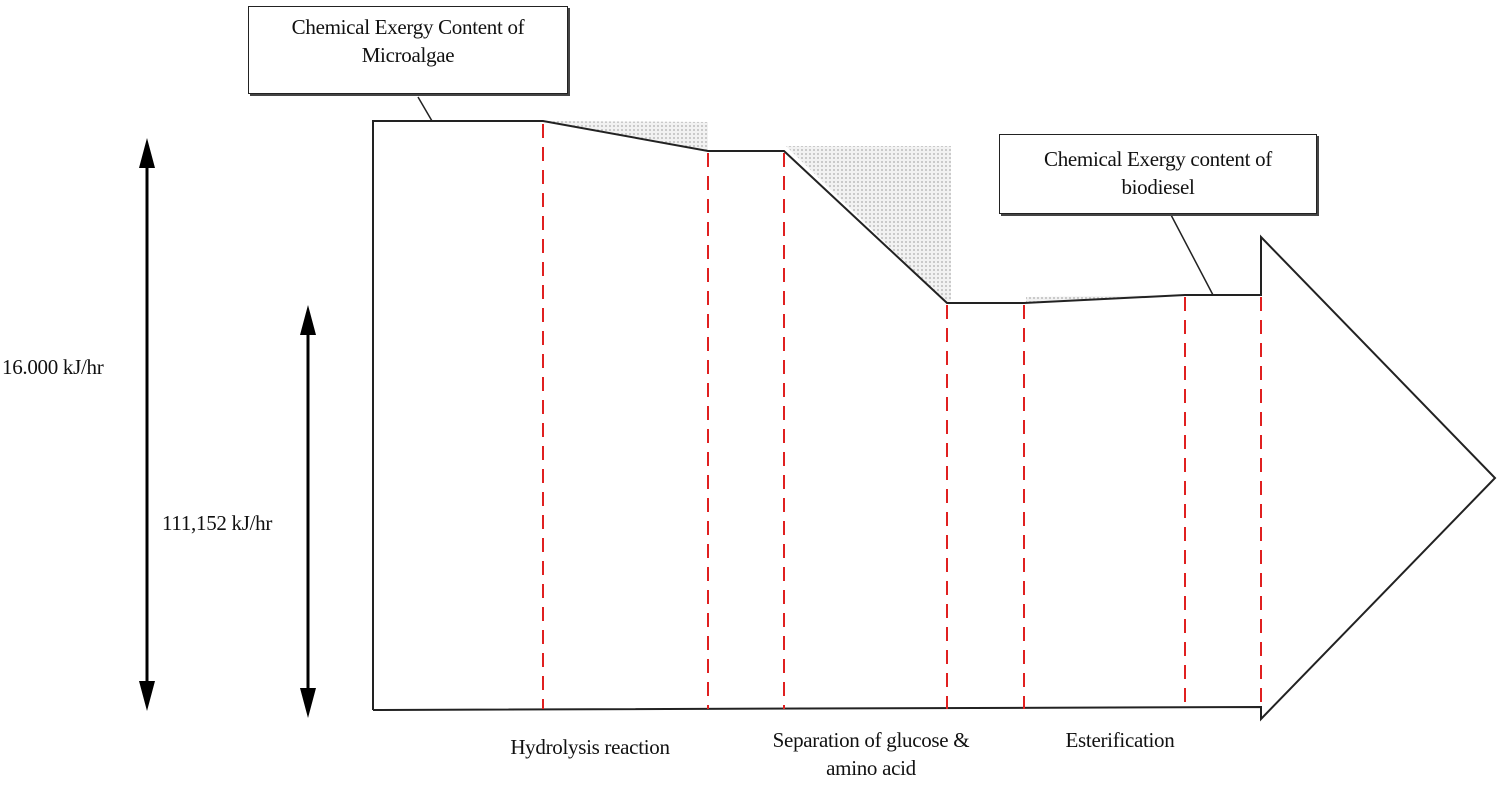 This screenshot has height=798, width=1500. I want to click on input-exergy-value: 16.000 kJ/hr, so click(53, 367).